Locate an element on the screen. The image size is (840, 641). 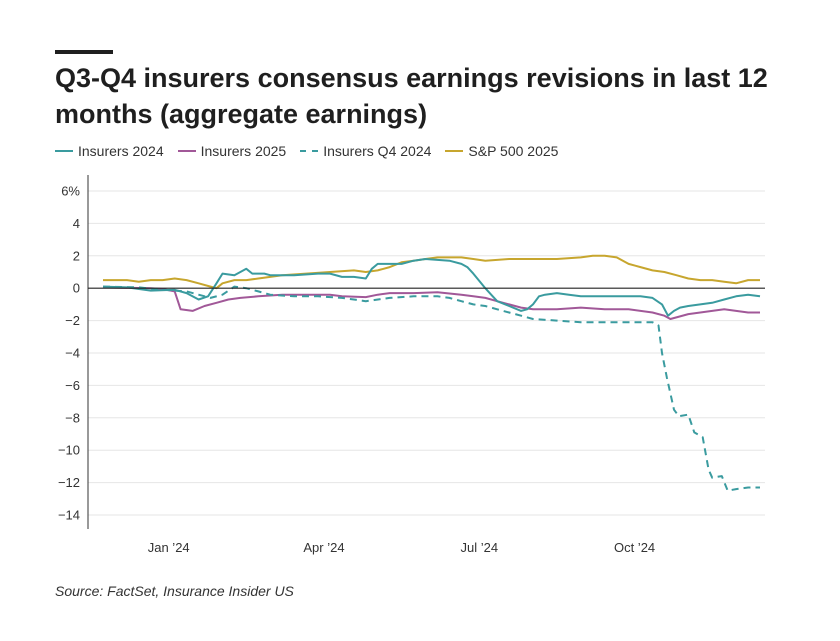
legend-item-insurers-q4-2024: Insurers Q4 2024 is located at coordinates (365, 151).